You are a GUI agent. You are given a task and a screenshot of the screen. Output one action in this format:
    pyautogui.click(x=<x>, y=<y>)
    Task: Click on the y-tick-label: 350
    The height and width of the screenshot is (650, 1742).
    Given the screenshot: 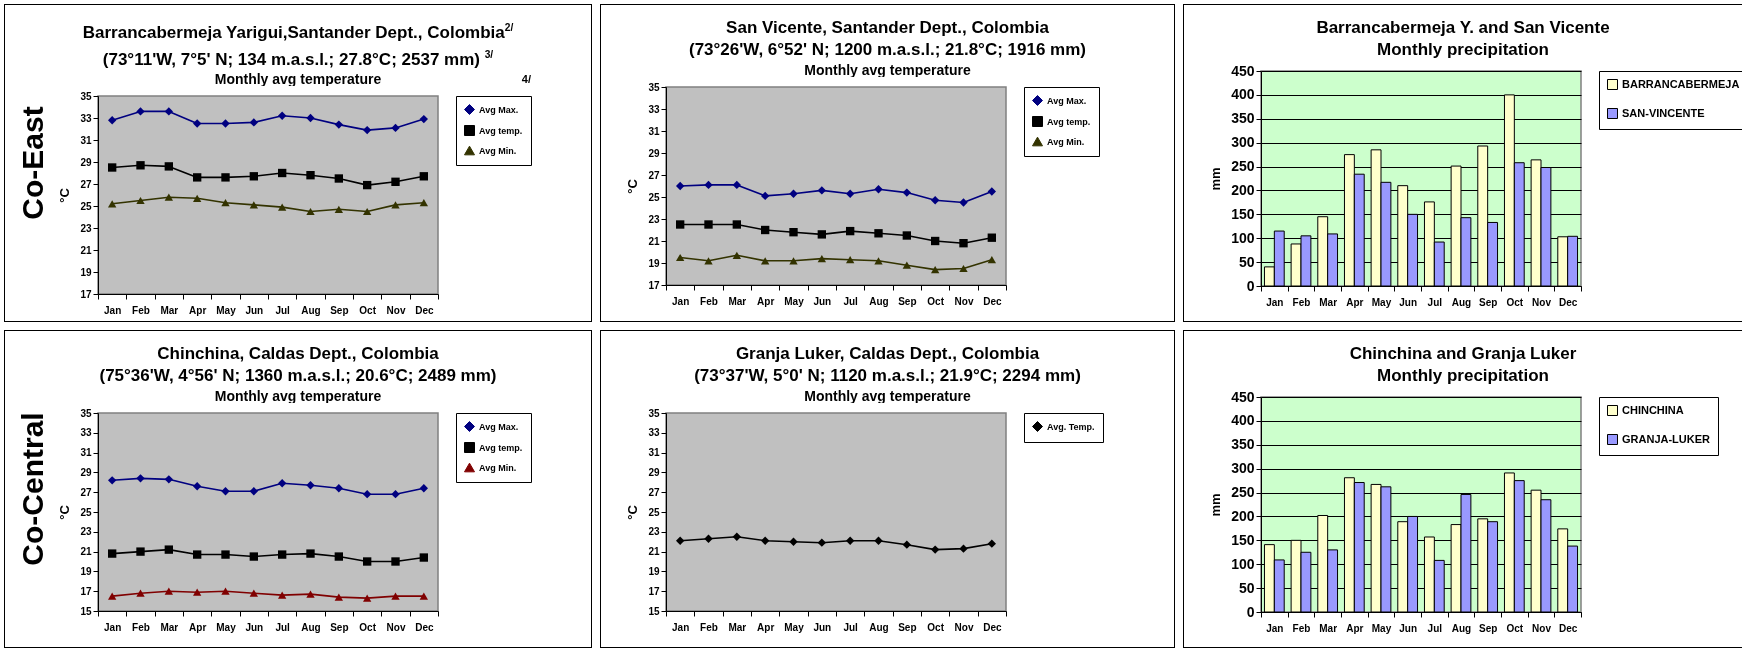 What is the action you would take?
    pyautogui.click(x=1243, y=444)
    